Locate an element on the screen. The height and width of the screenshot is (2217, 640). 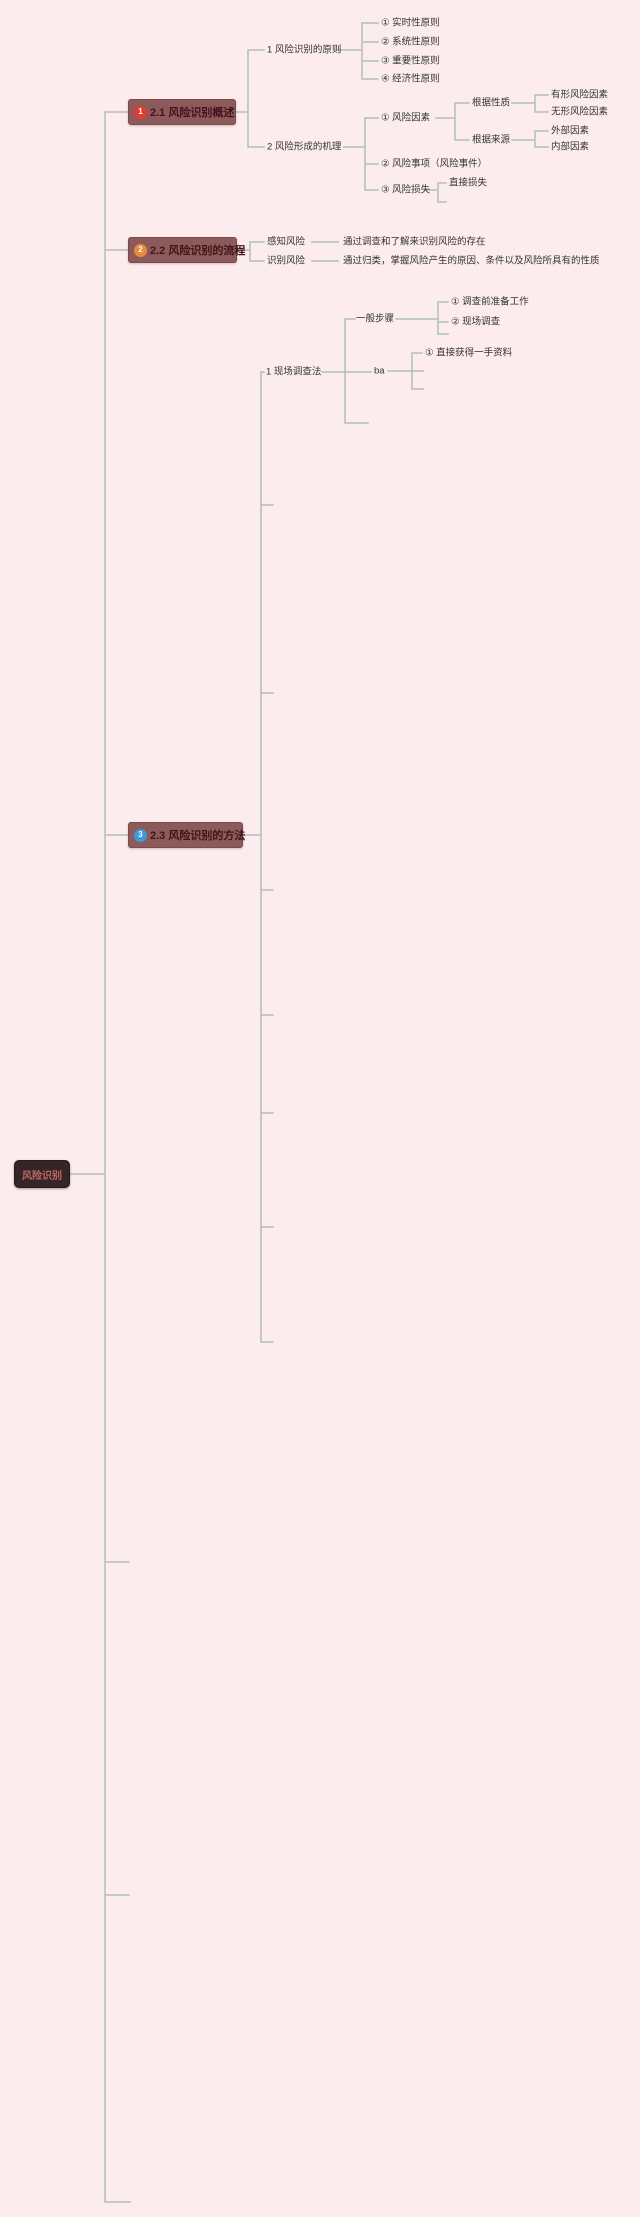
node-intangible-risk-factors: 无形风险因素 is located at coordinates (580, 112).